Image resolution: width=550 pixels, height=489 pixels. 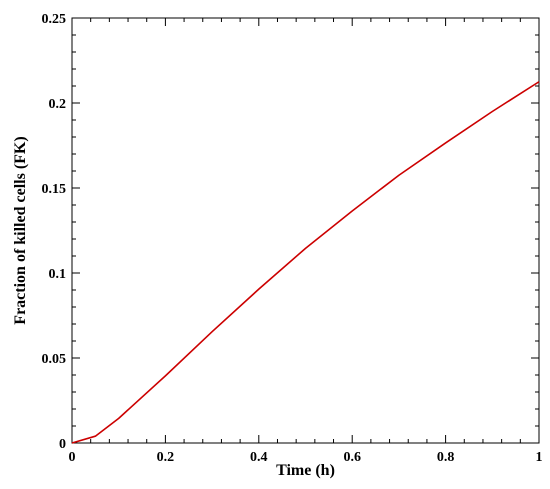 I want to click on x-axis-label: Time (h), so click(x=305, y=470).